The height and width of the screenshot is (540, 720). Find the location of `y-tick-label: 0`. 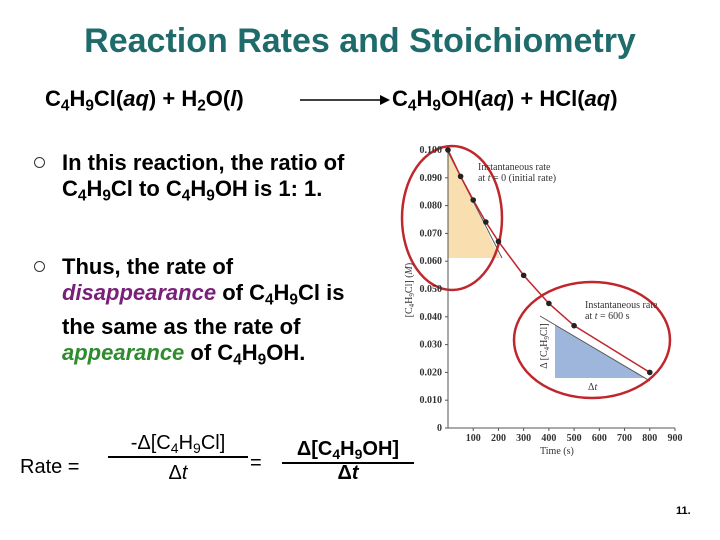

y-tick-label: 0 is located at coordinates (439, 428).